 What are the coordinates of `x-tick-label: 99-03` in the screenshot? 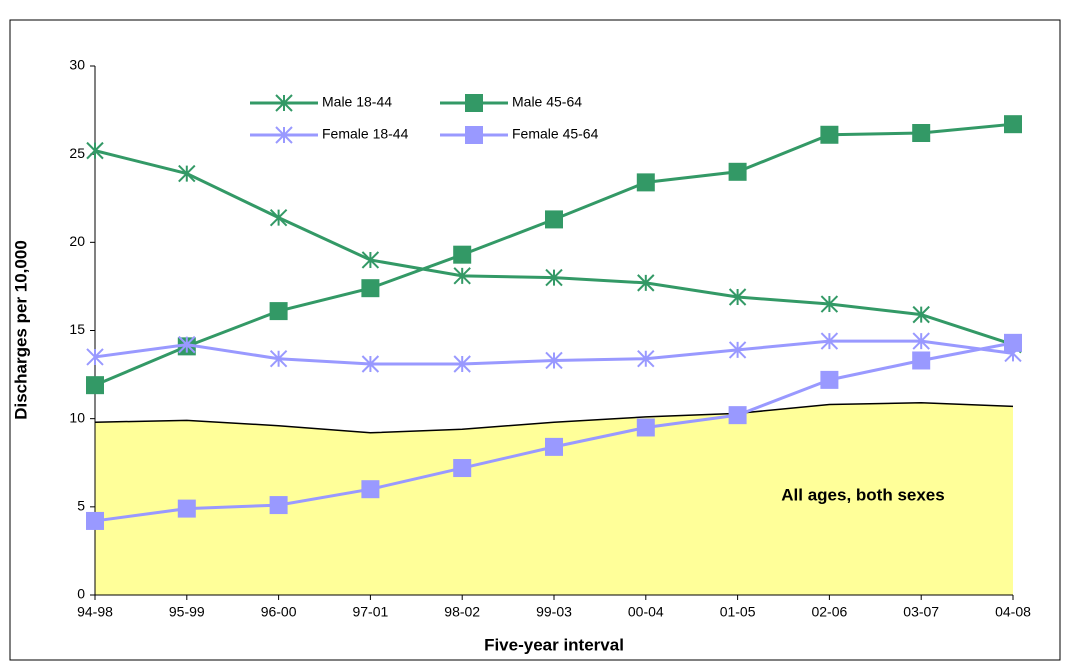 It's located at (554, 612).